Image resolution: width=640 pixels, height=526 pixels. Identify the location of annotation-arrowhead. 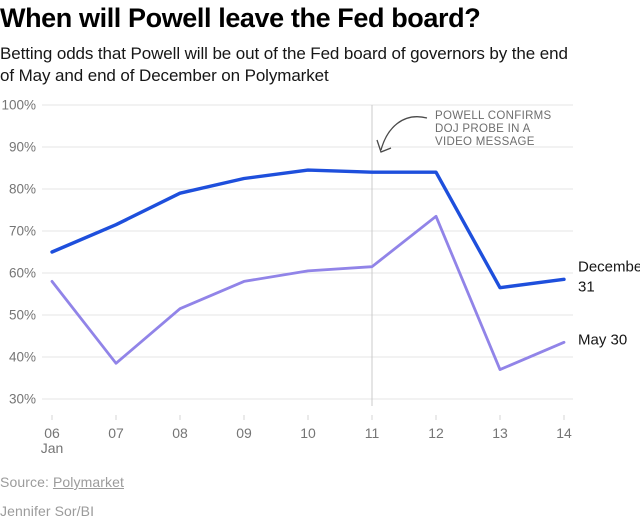
(384, 146).